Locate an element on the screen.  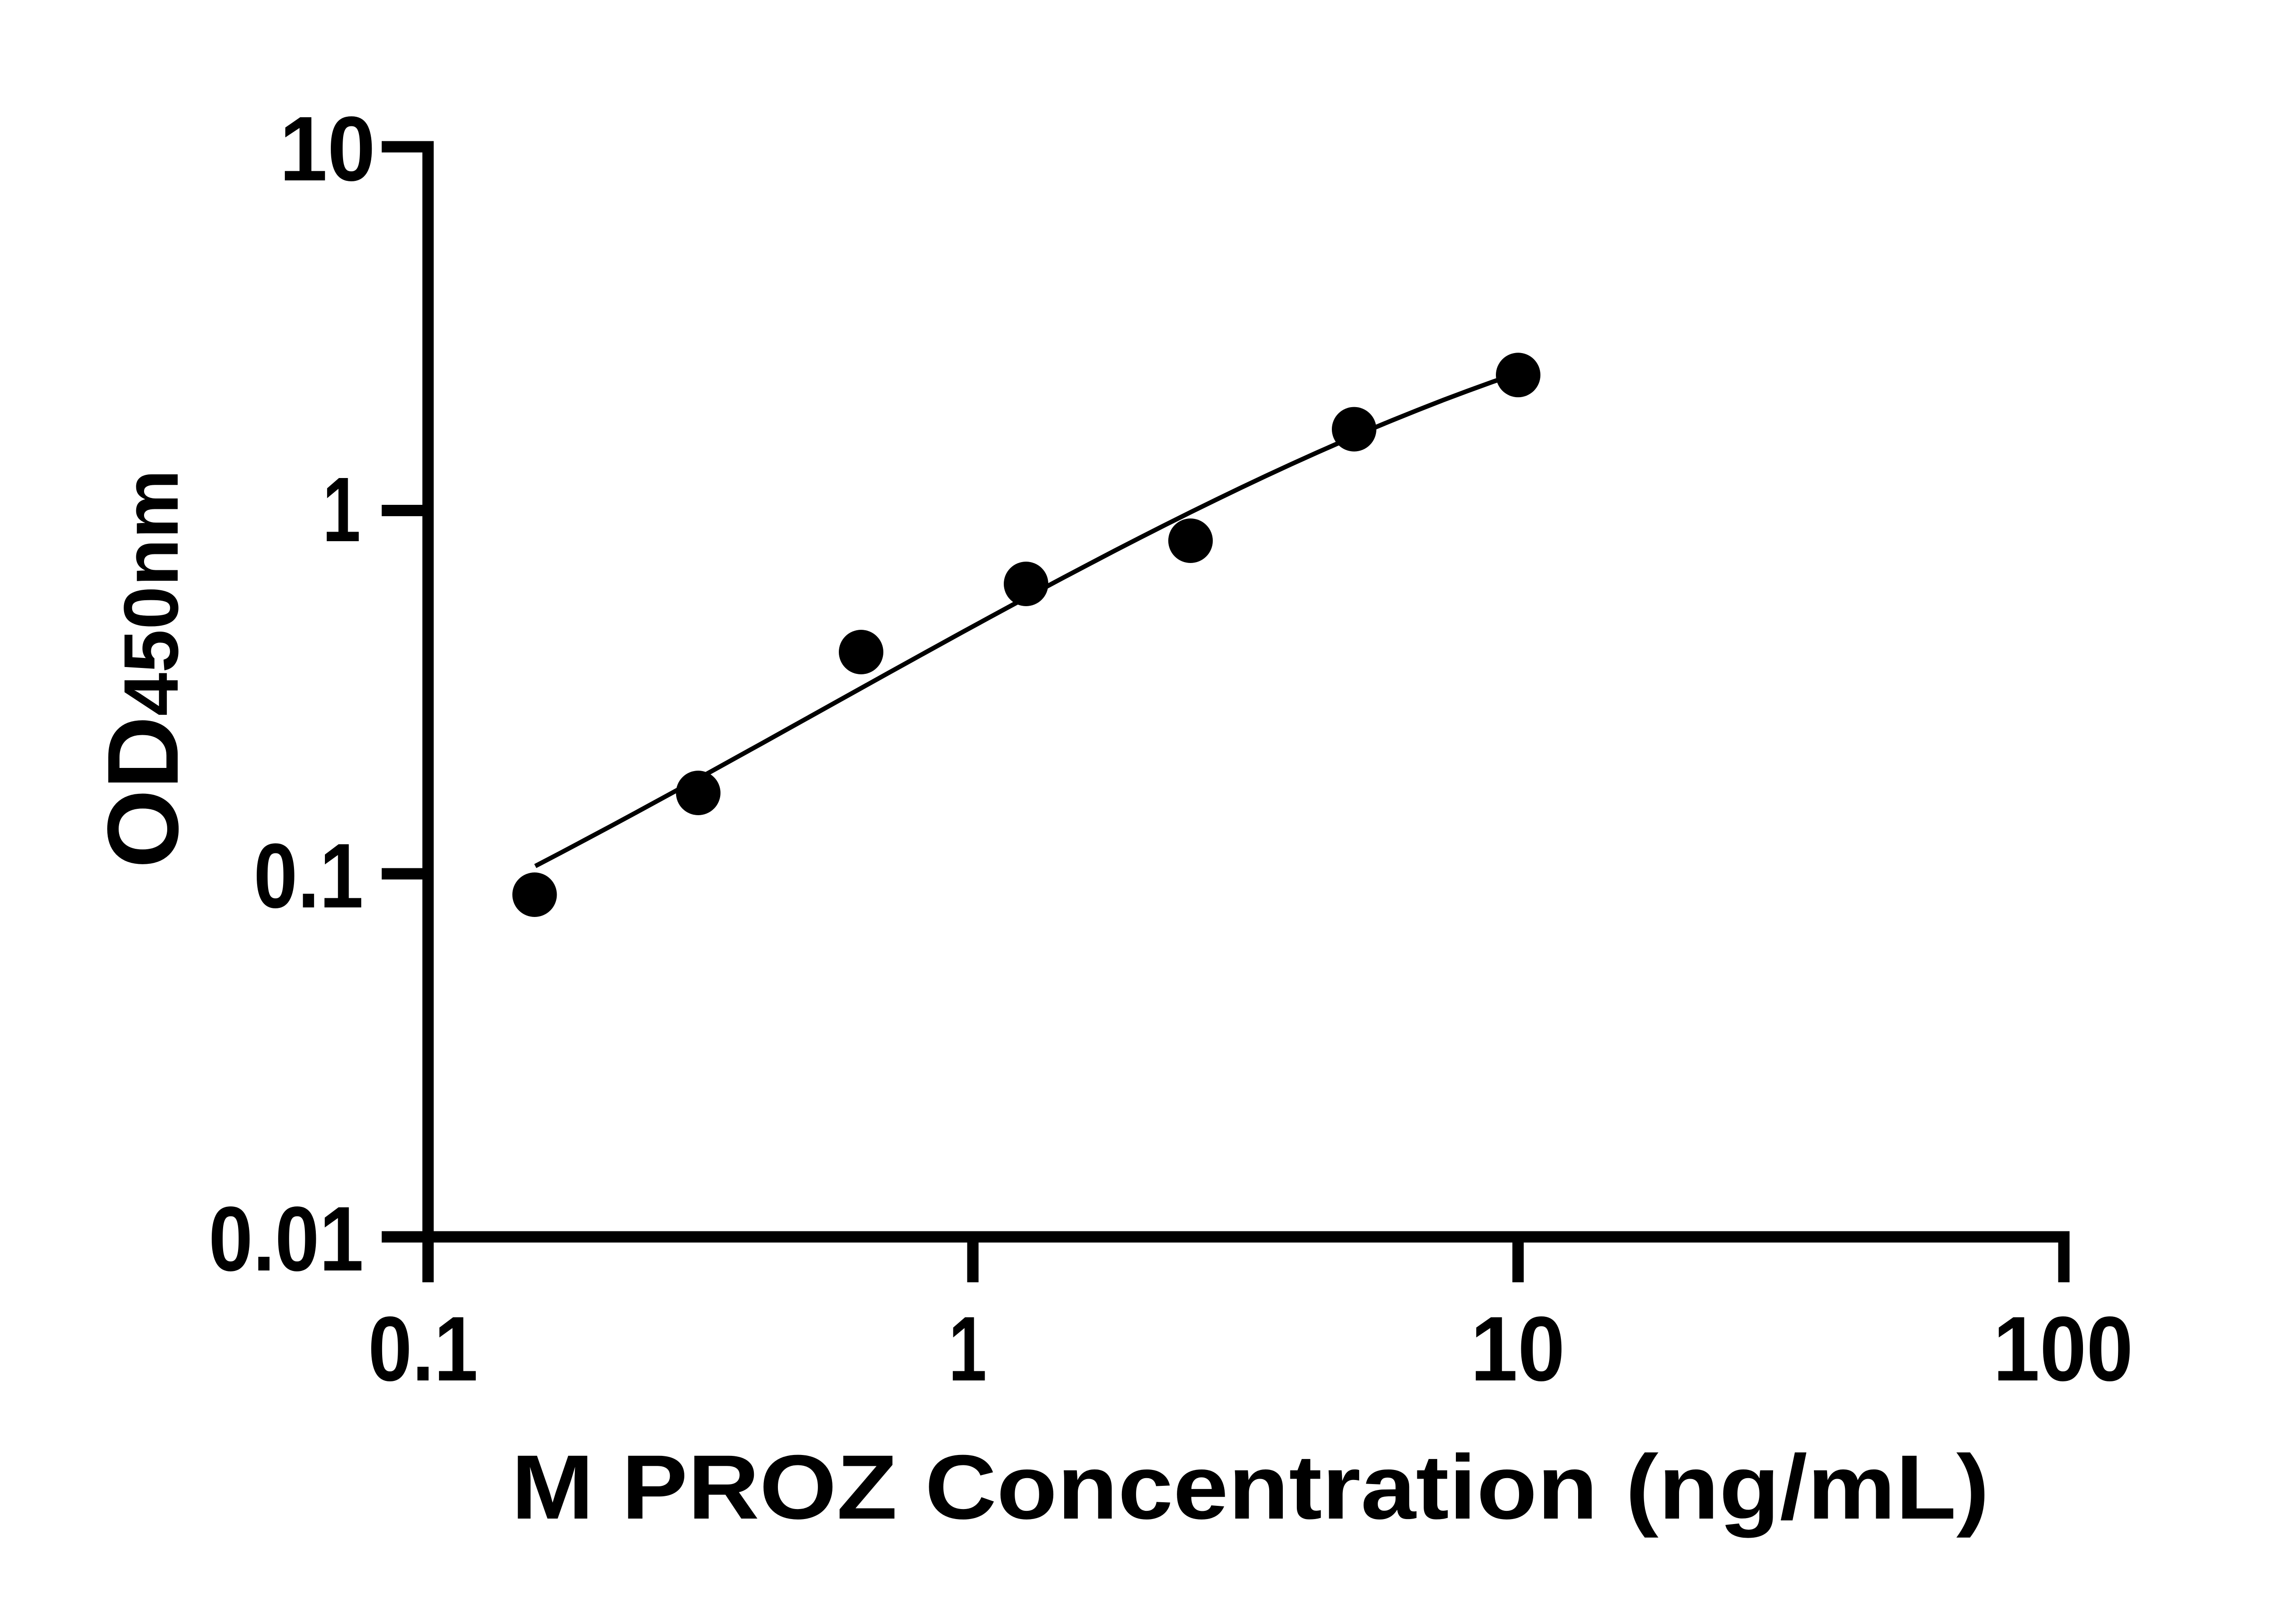
svg-text: M PROZ Concentration (ng/mL) is located at coordinates (1250, 1487).